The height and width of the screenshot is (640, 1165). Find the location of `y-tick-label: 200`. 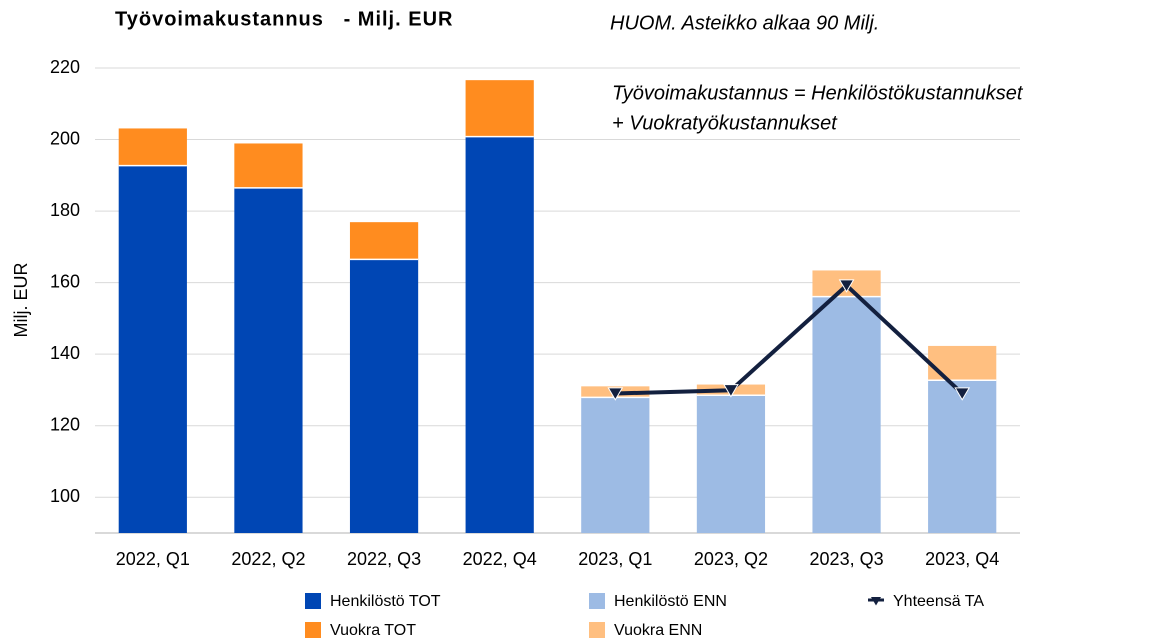

y-tick-label: 200 is located at coordinates (65, 138).